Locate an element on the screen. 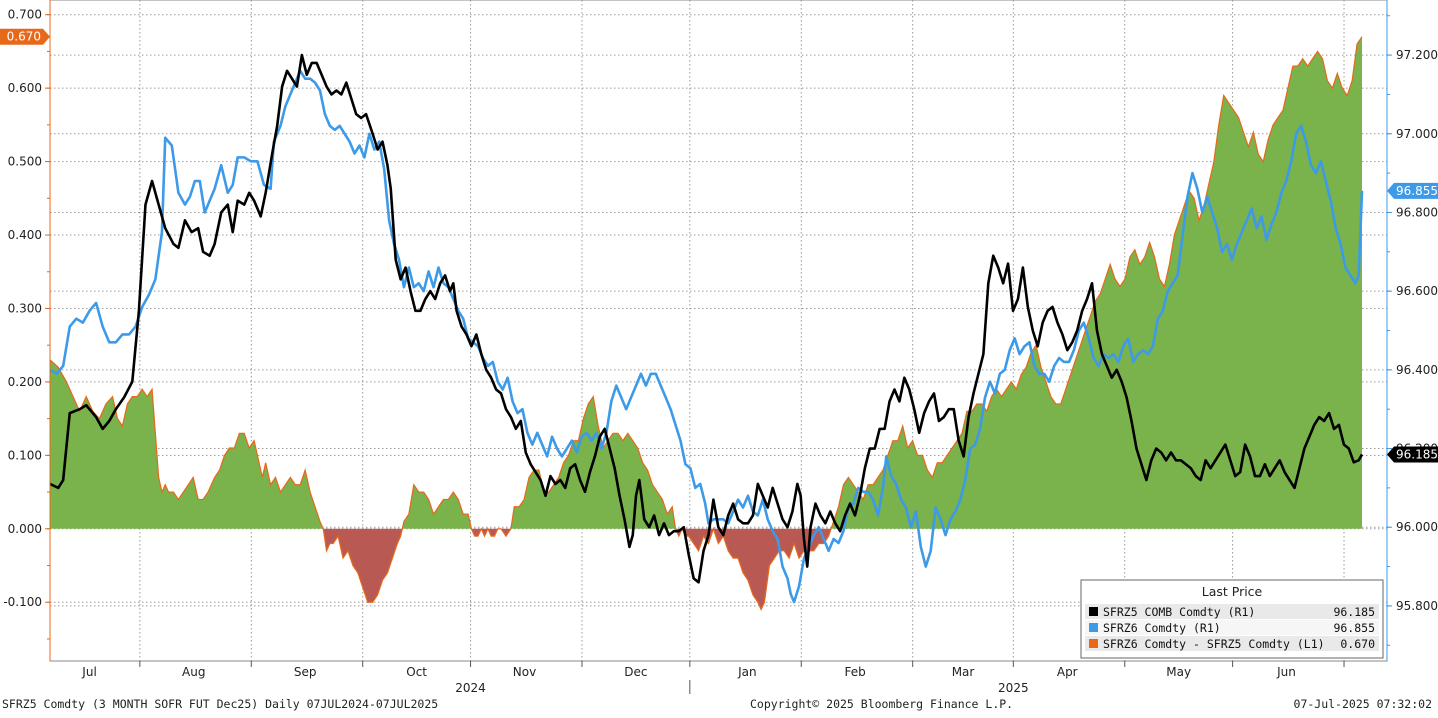  left-tick-label: 0.400 is located at coordinates (25, 235).